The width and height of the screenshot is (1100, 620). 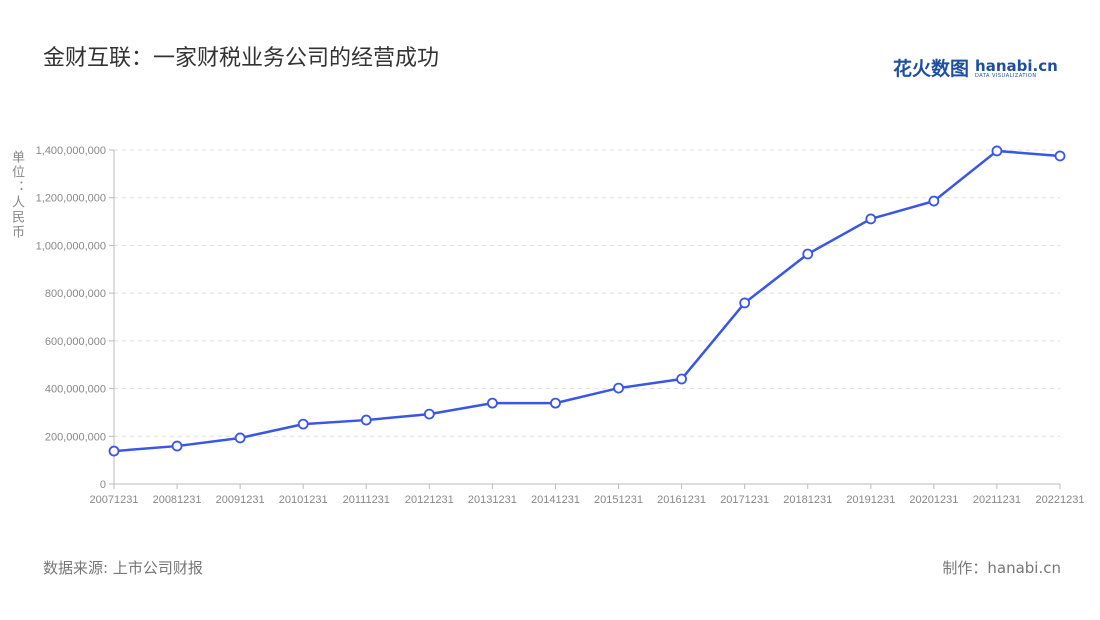 I want to click on x-tick-label: 20151231, so click(x=618, y=500).